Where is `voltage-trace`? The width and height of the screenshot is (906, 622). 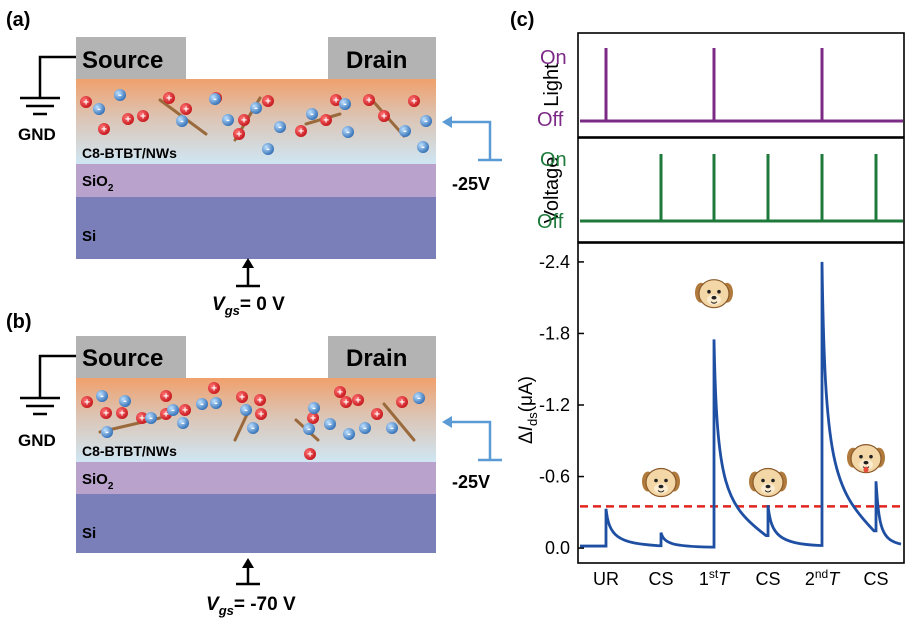 voltage-trace is located at coordinates (741, 188).